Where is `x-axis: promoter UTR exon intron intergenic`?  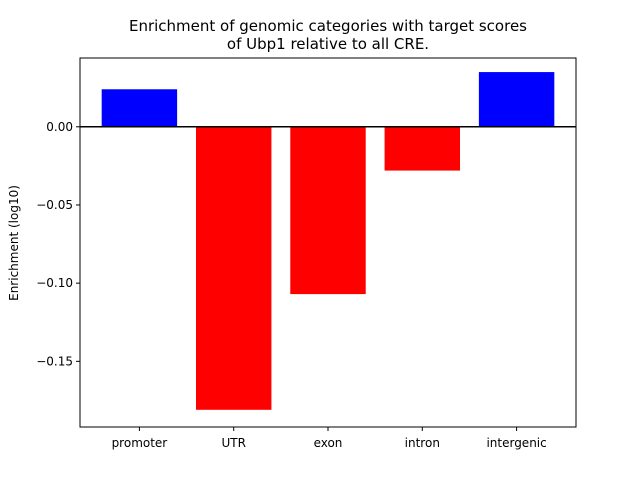
x-axis: promoter UTR exon intron intergenic is located at coordinates (329, 438).